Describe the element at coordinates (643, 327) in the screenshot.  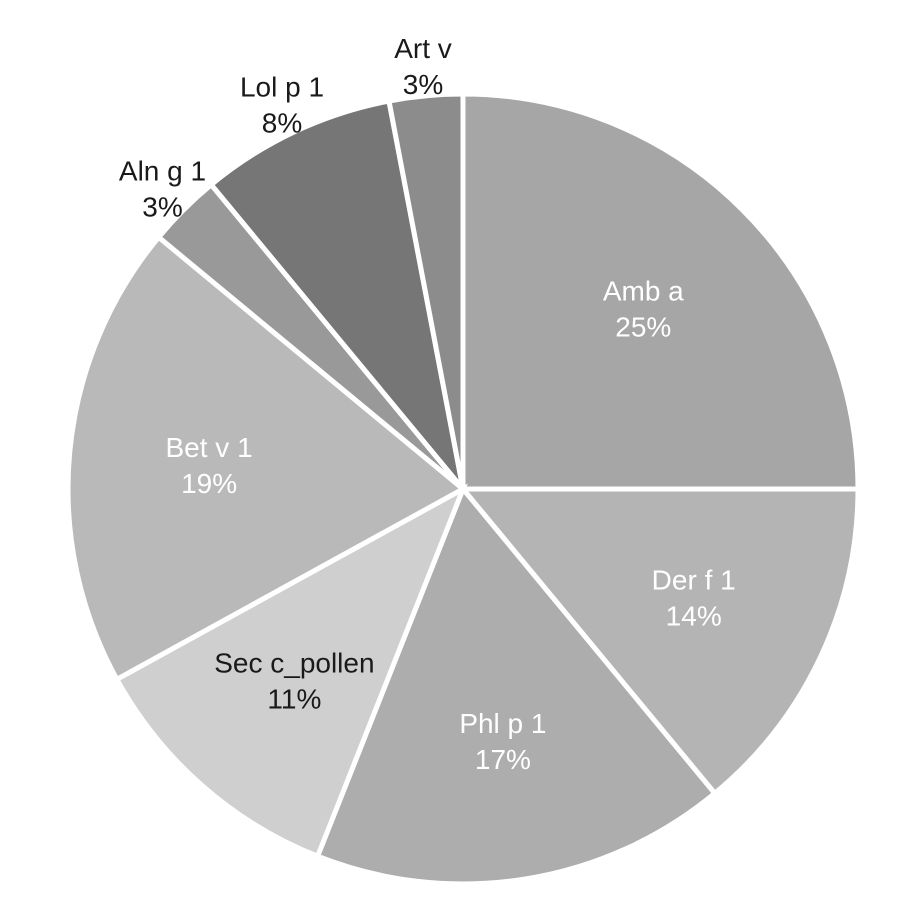
I see `slice-value-label: 25%` at that location.